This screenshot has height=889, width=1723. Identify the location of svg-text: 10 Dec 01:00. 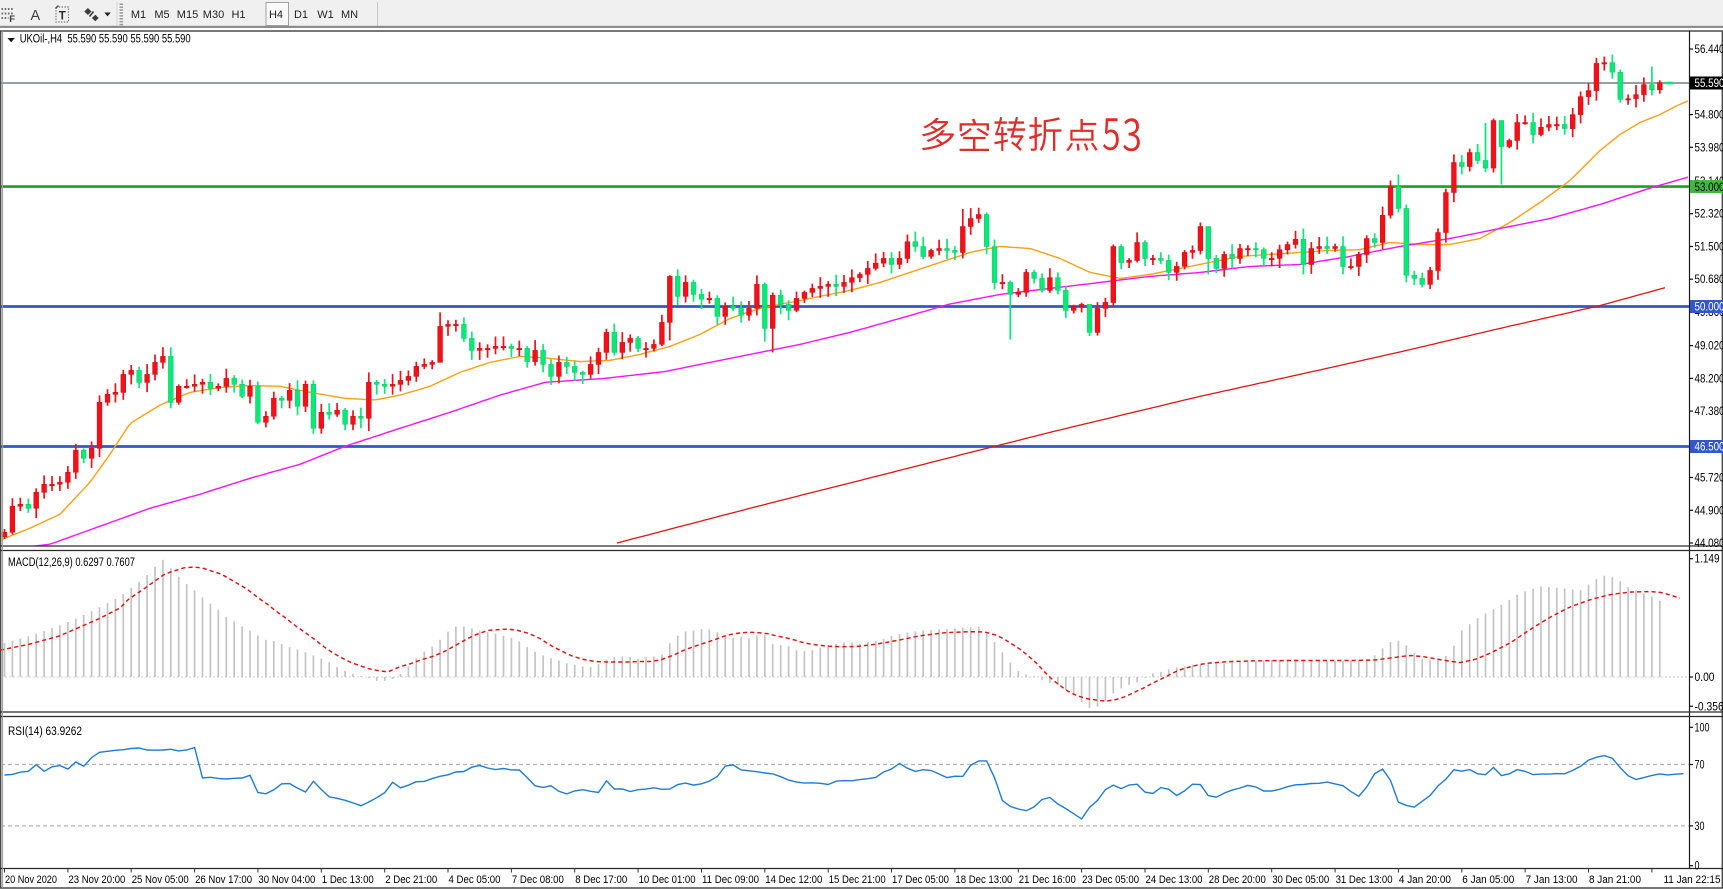
(667, 880).